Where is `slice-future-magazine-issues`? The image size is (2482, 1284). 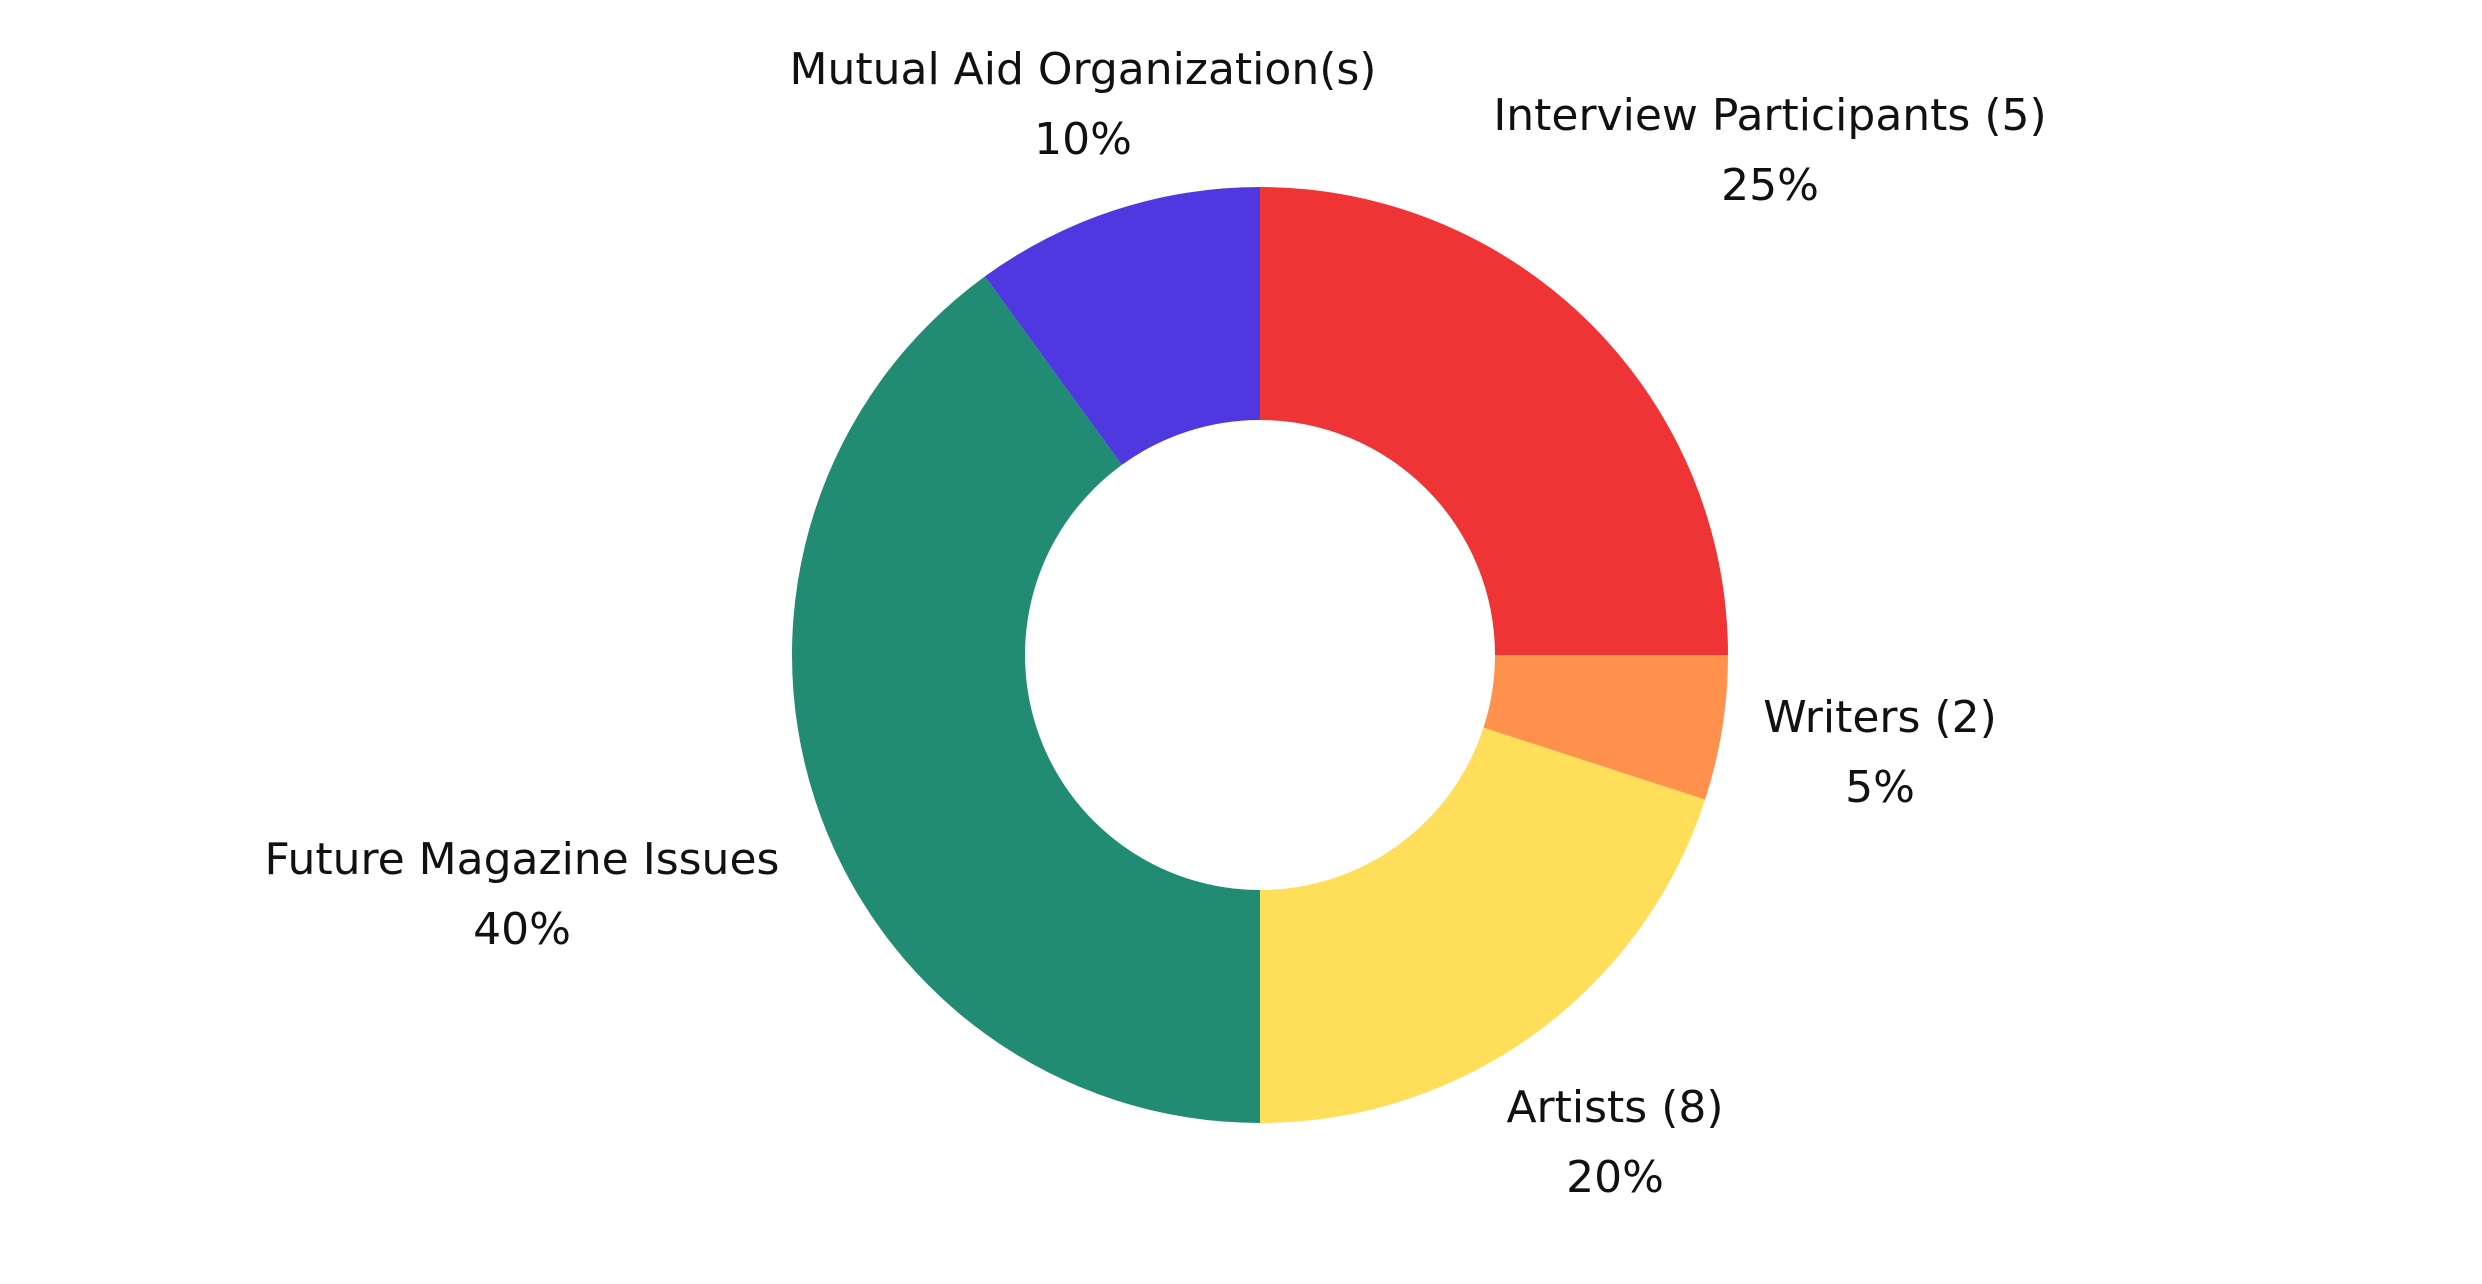
slice-future-magazine-issues is located at coordinates (1025, 700).